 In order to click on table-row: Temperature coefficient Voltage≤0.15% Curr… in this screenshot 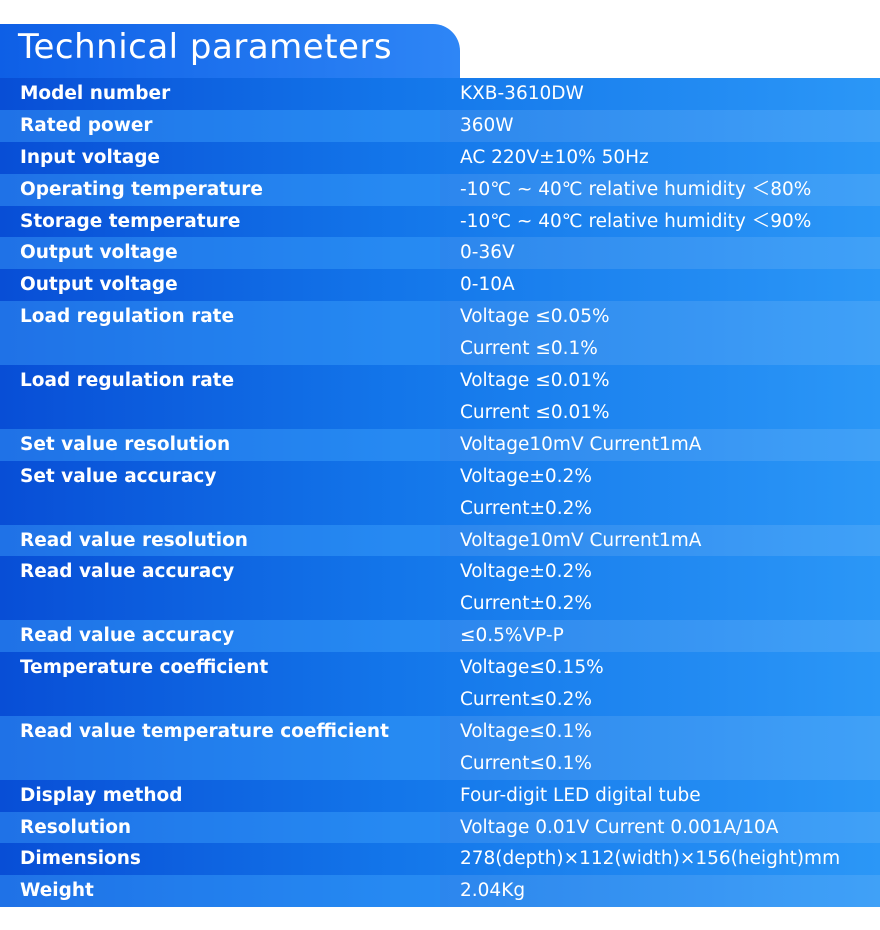, I will do `click(440, 684)`.